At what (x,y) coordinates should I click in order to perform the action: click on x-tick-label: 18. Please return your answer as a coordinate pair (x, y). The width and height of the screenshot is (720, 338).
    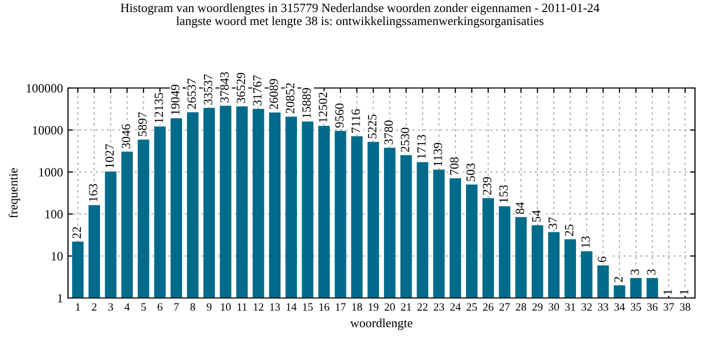
    Looking at the image, I should click on (357, 307).